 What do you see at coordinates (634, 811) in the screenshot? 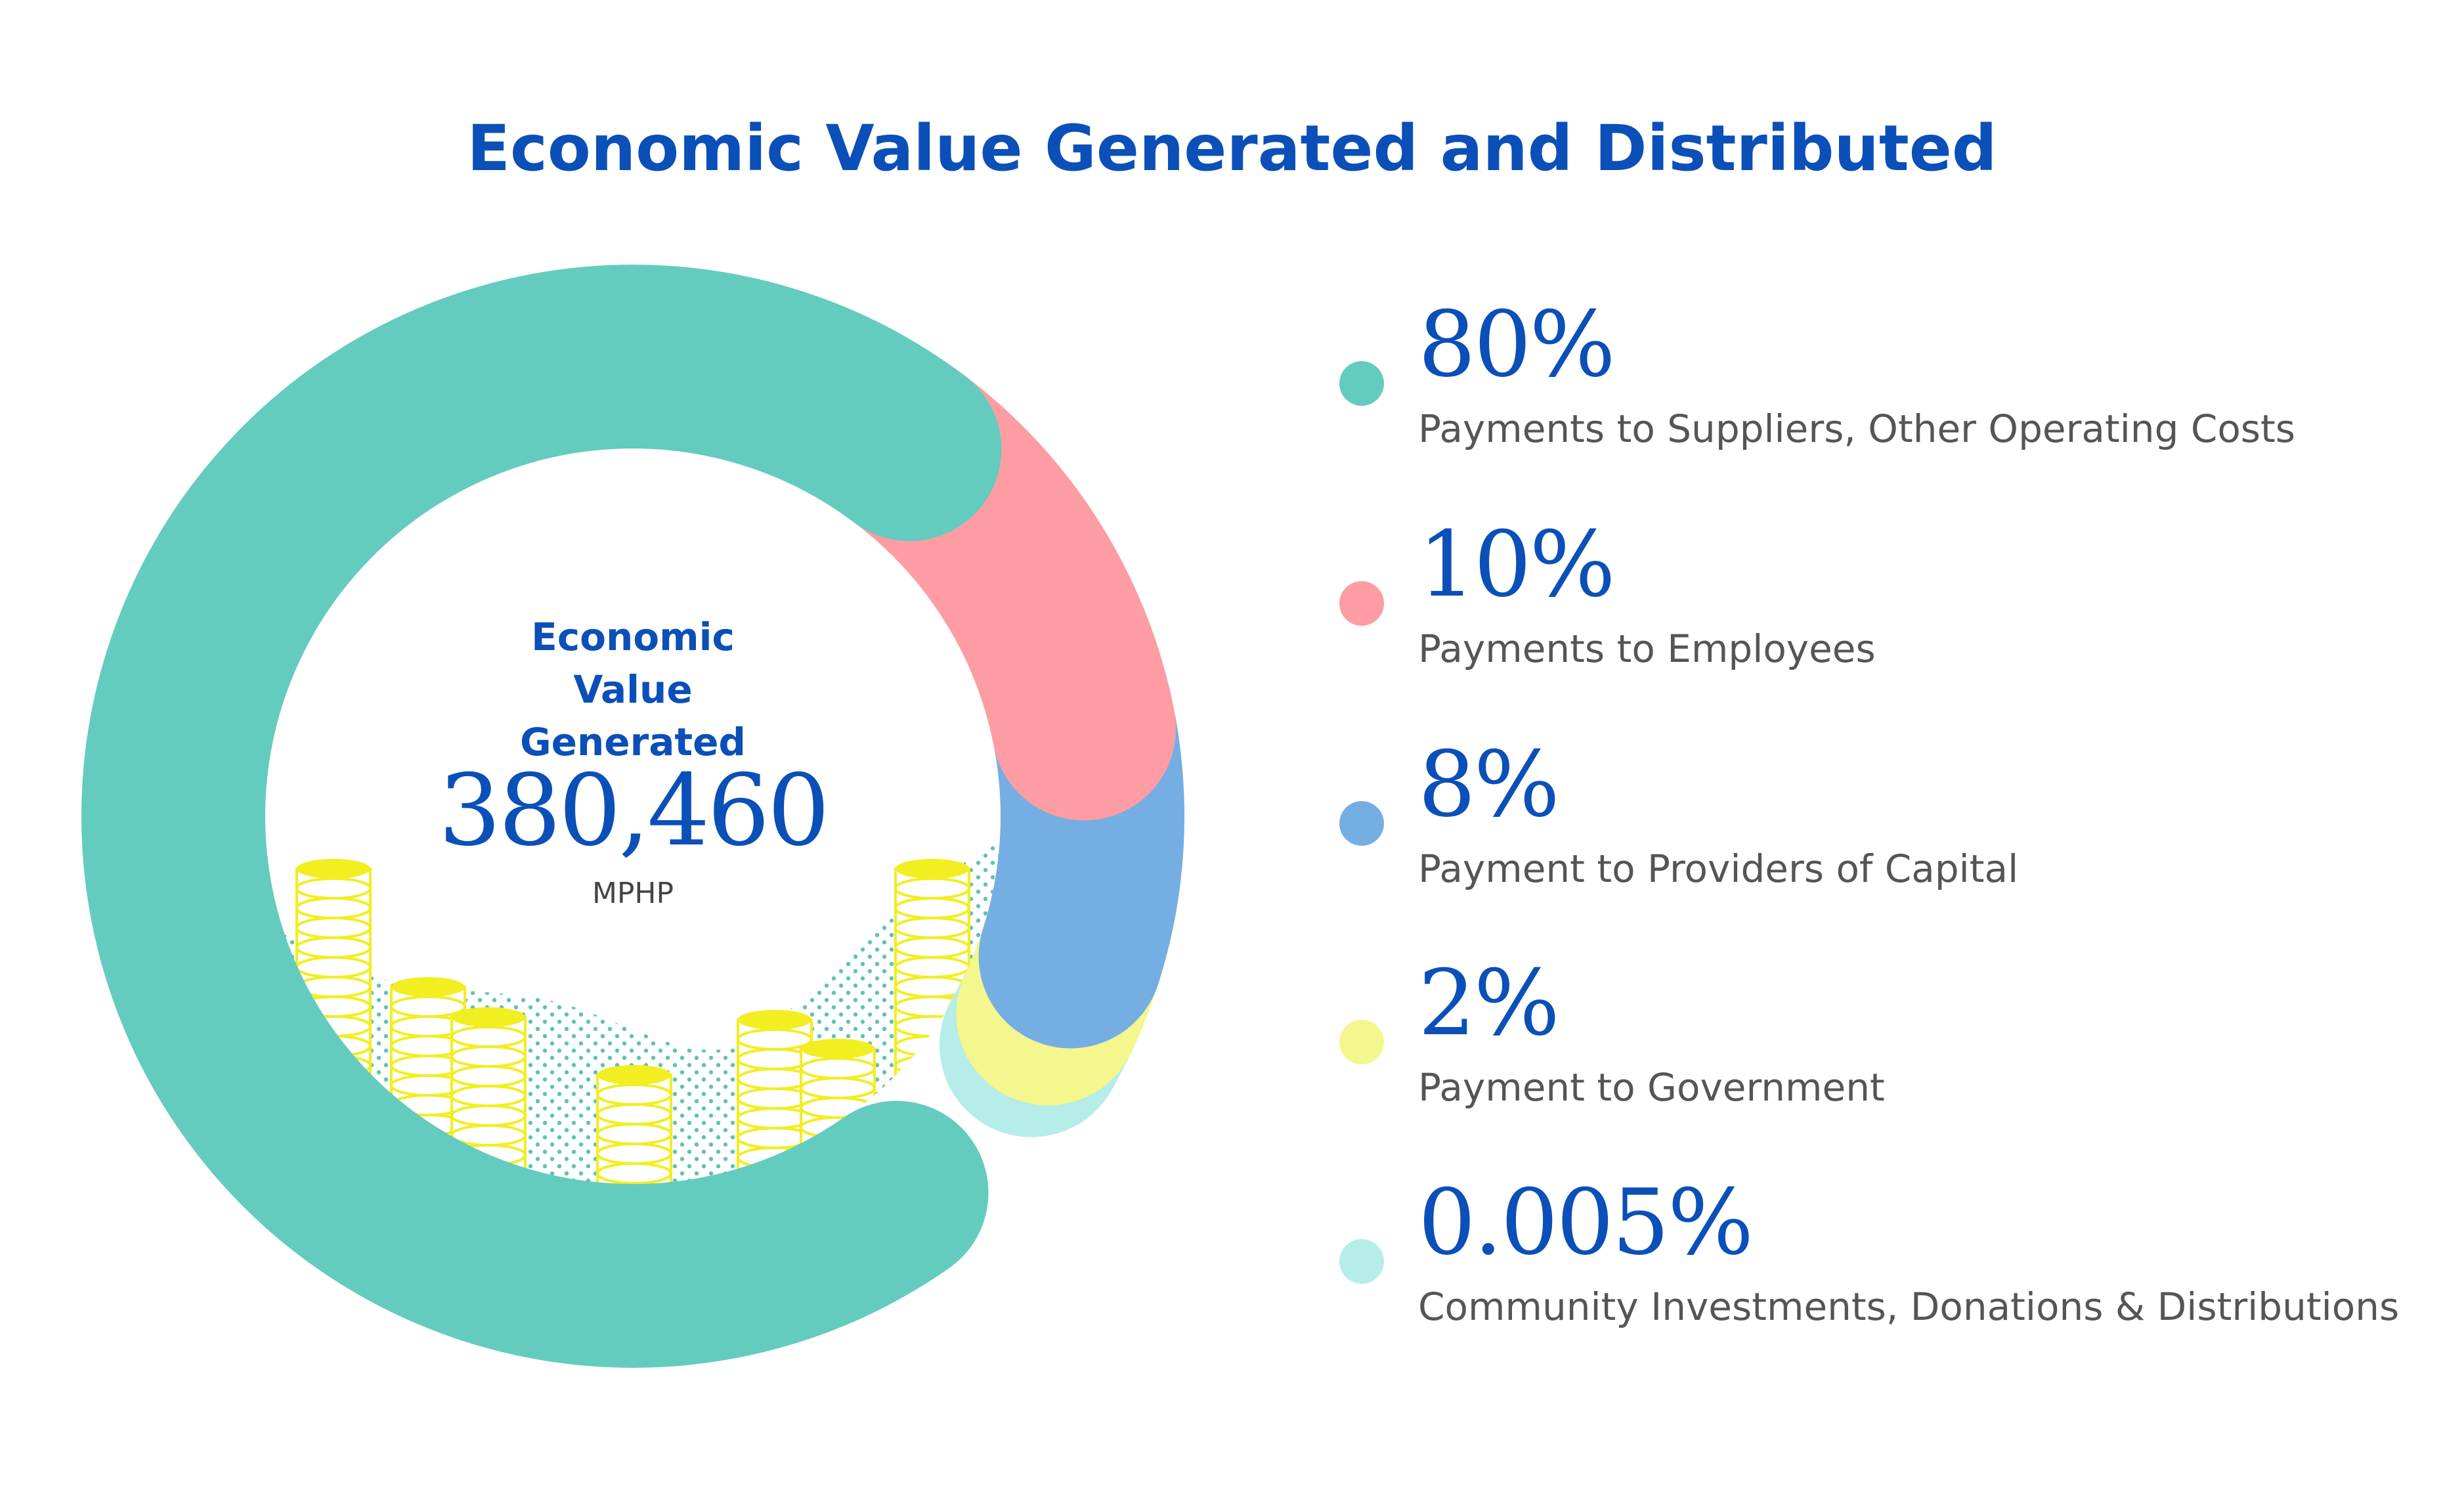
I see `center-value: 380,460` at bounding box center [634, 811].